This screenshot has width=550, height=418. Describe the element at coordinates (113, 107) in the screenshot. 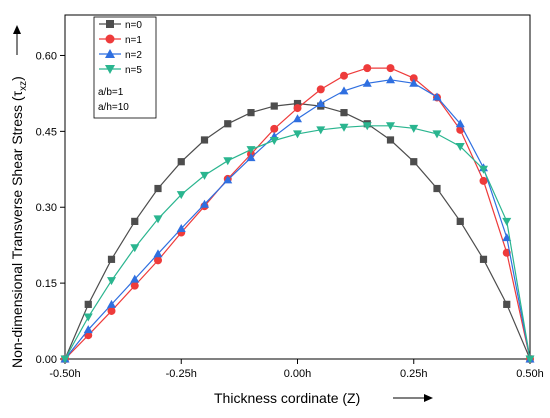

I see `note-thickness-ratio: a/h=10` at that location.